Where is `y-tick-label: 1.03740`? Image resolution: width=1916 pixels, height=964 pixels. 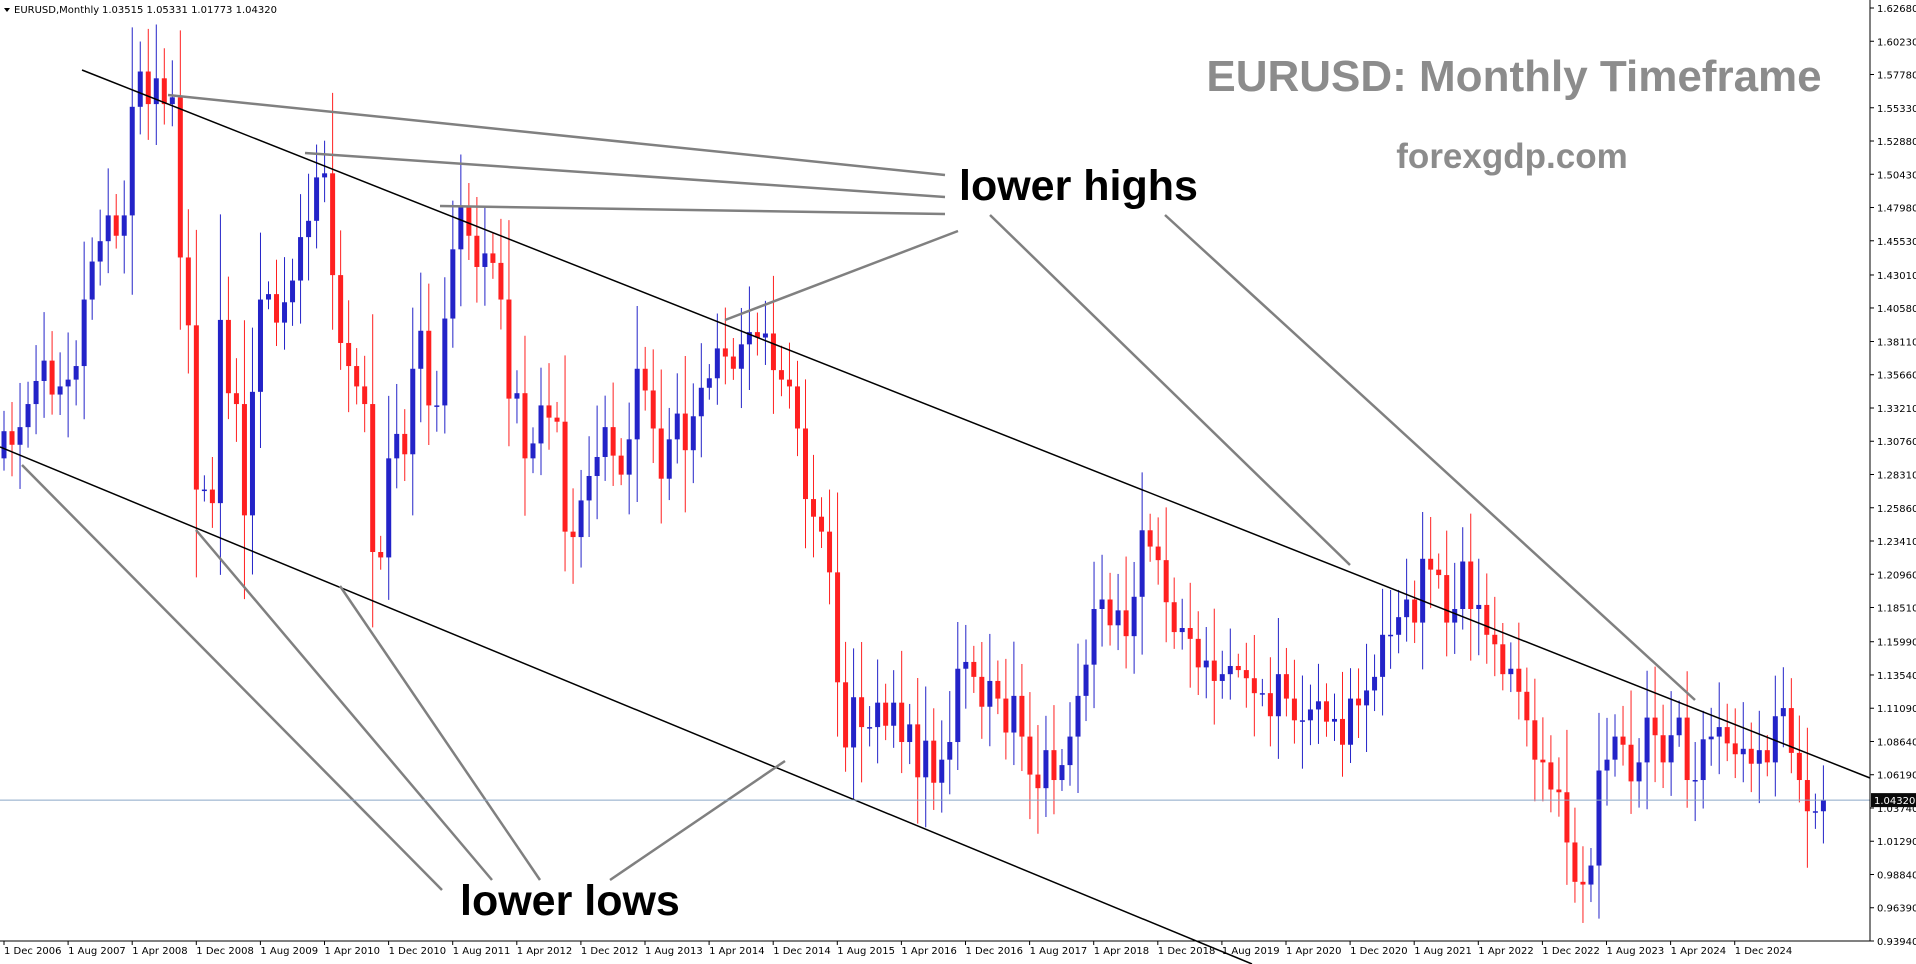
y-tick-label: 1.03740 is located at coordinates (1896, 809).